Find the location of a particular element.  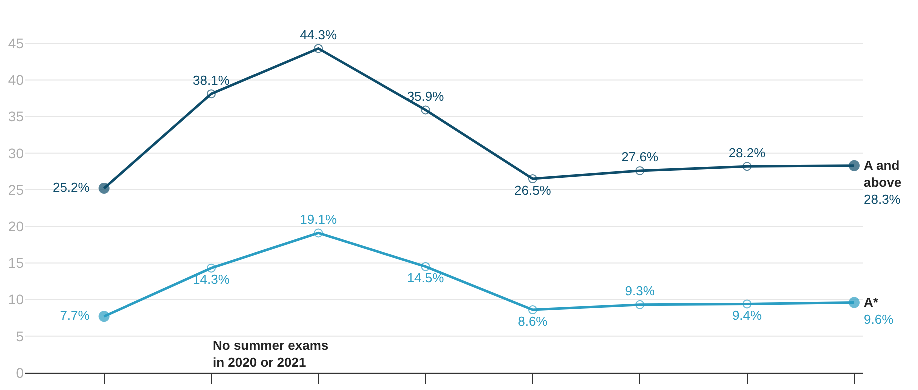

data-label: 9.4% is located at coordinates (747, 315).